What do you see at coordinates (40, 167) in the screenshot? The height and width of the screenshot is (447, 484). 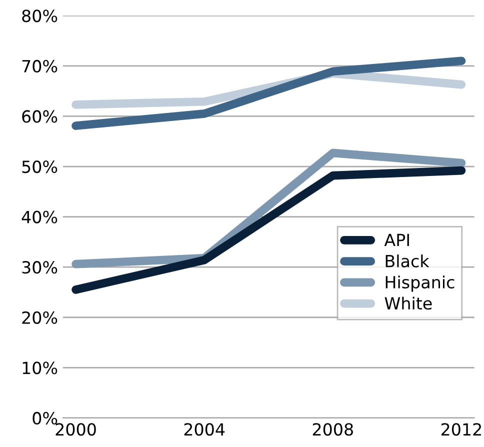 I see `y-tick-label: 50%` at bounding box center [40, 167].